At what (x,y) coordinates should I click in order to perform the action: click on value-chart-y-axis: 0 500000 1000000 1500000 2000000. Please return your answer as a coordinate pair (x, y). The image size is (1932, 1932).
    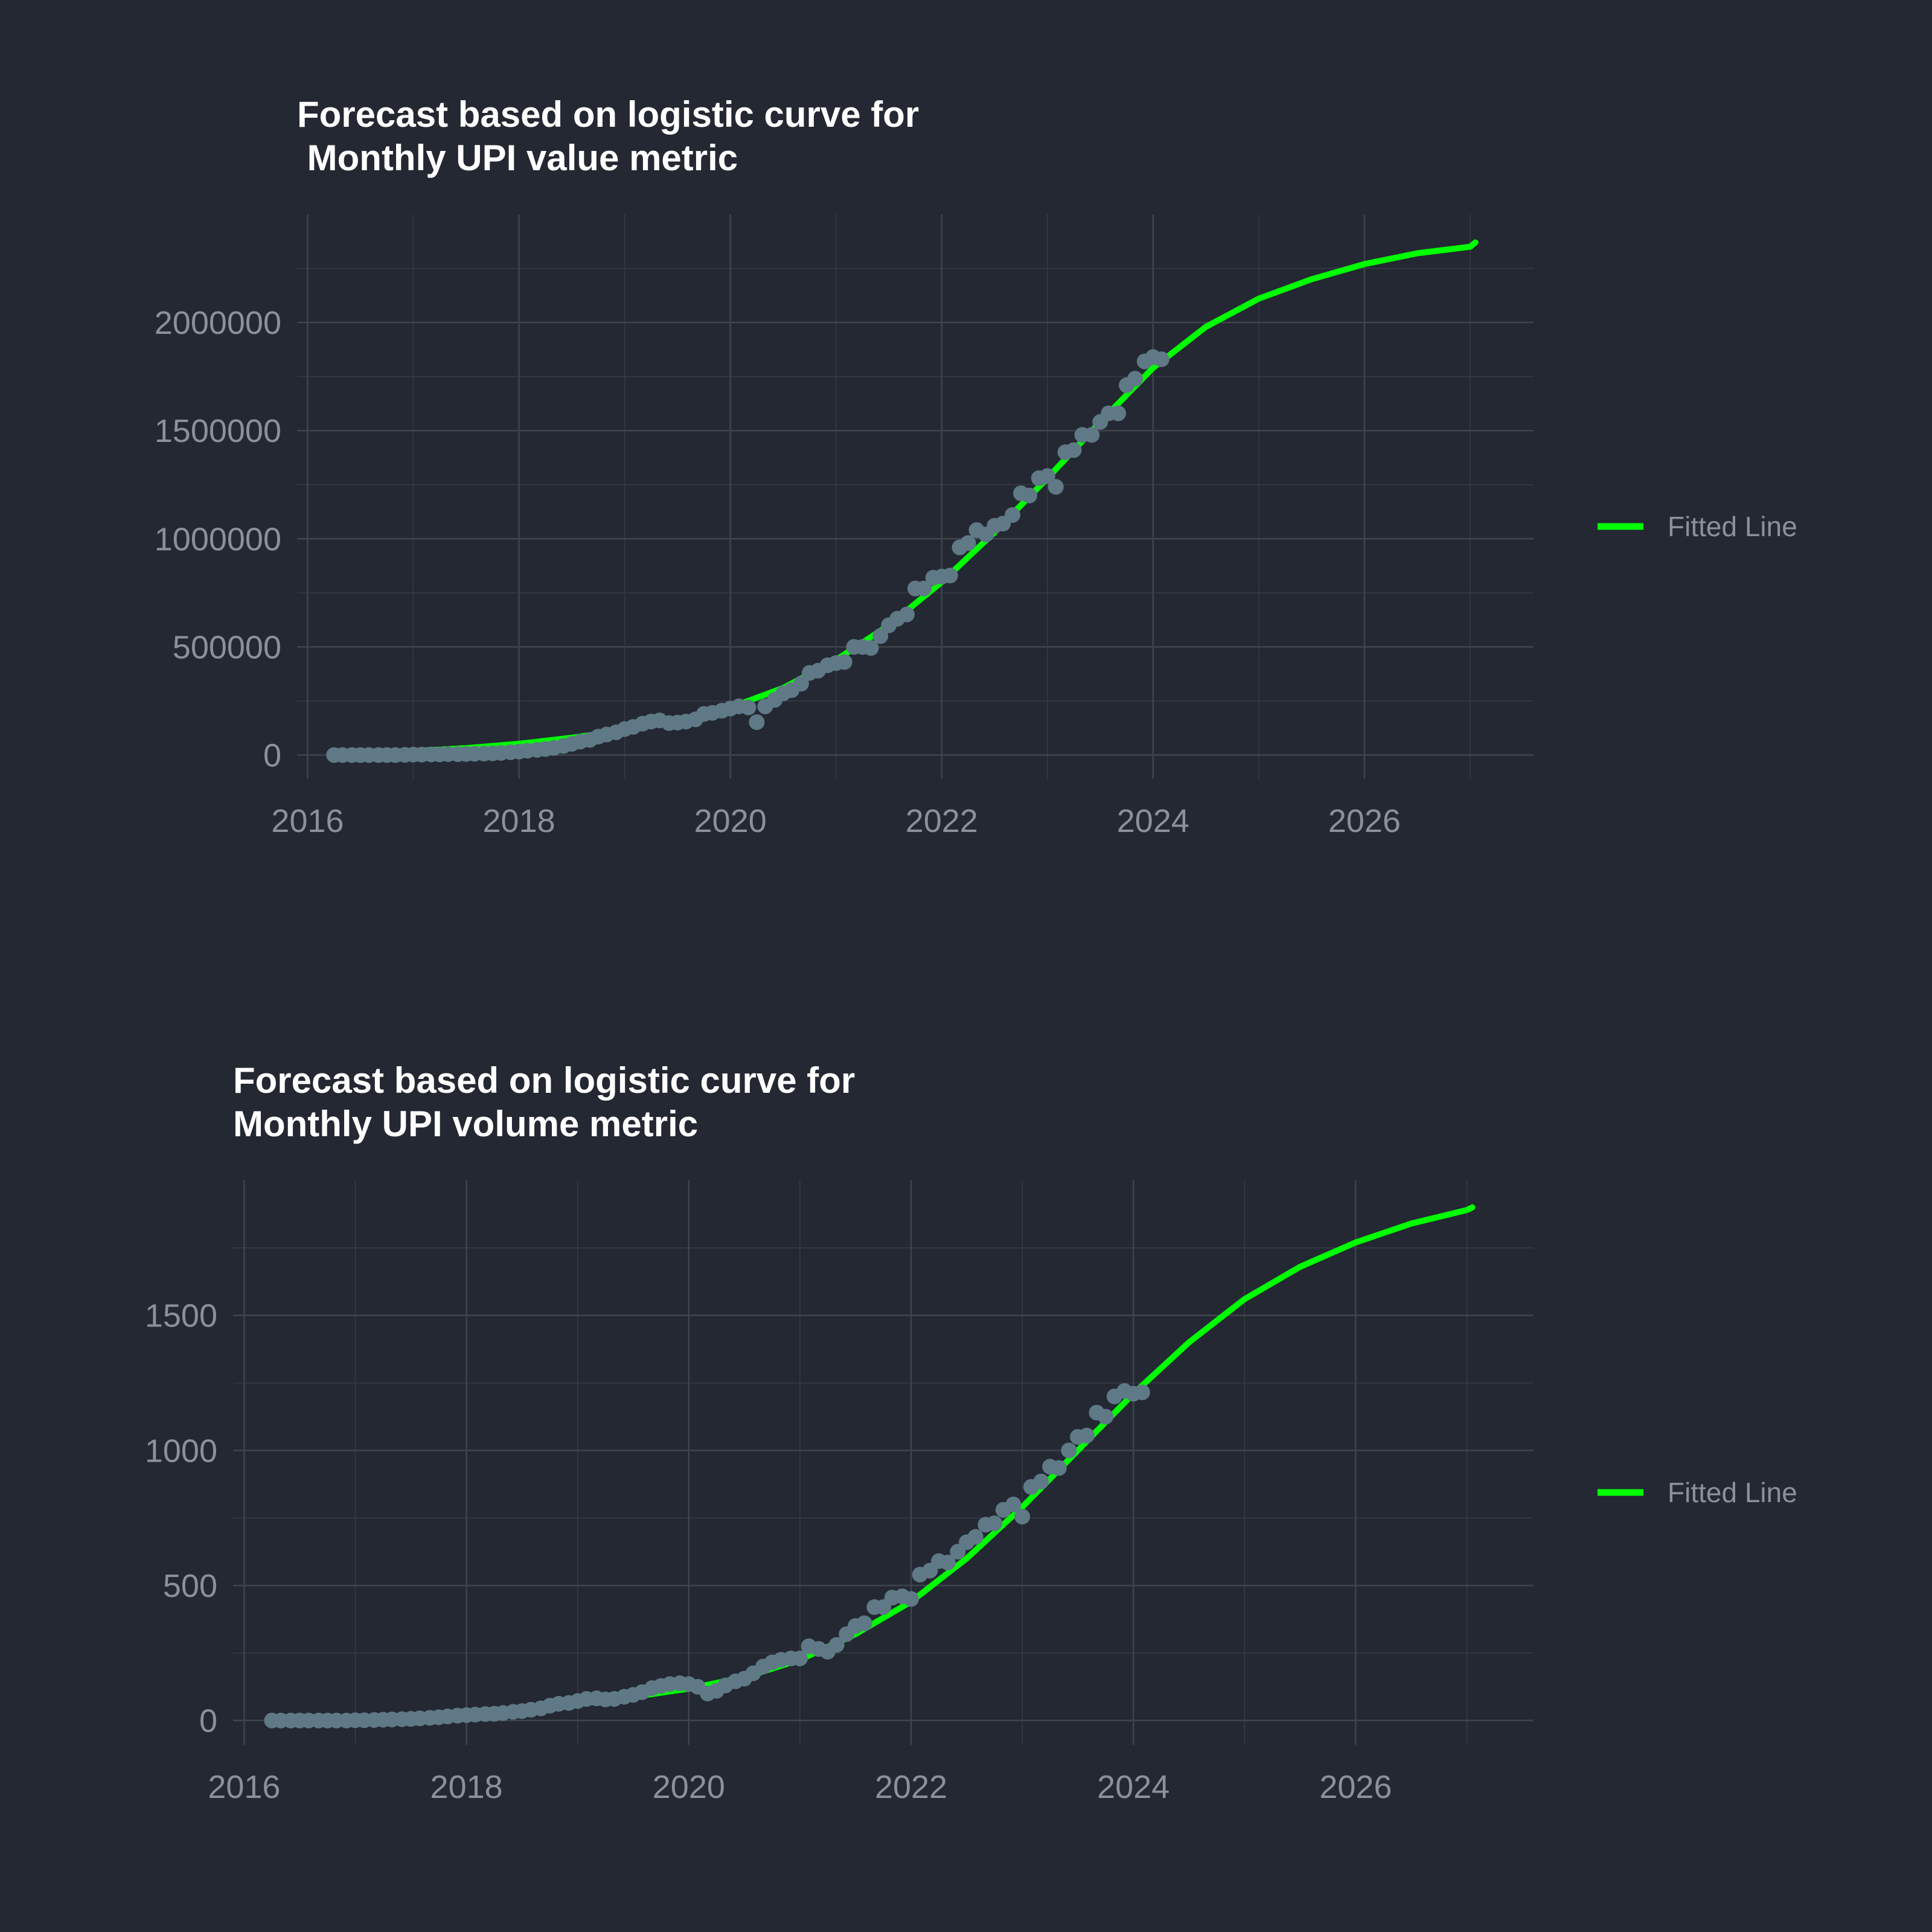
    Looking at the image, I should click on (218, 539).